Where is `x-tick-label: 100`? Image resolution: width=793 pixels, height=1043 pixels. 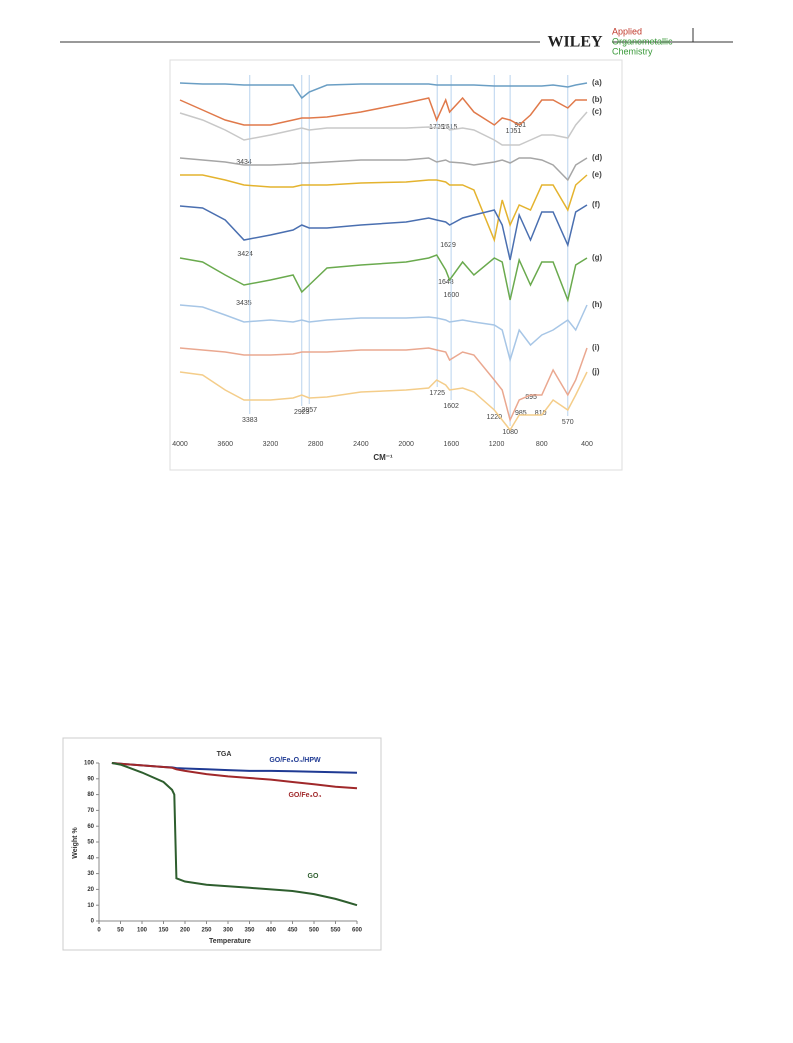
x-tick-label: 100 is located at coordinates (142, 931).